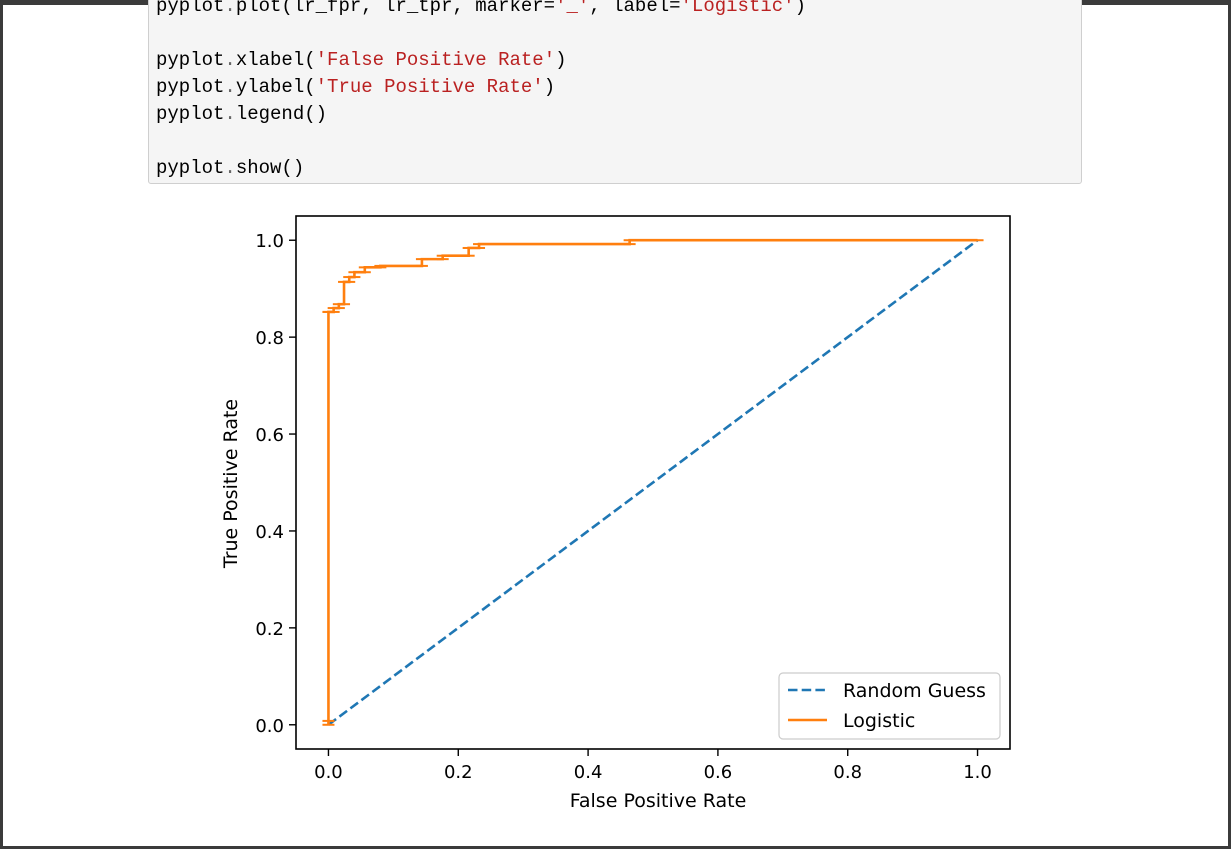  Describe the element at coordinates (635, 8) in the screenshot. I see `code-token: , label=` at that location.